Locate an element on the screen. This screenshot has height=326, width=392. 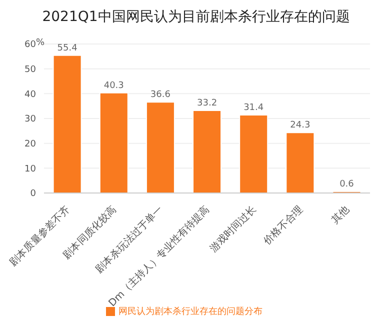
y-tick-label: 50 is located at coordinates (30, 70).